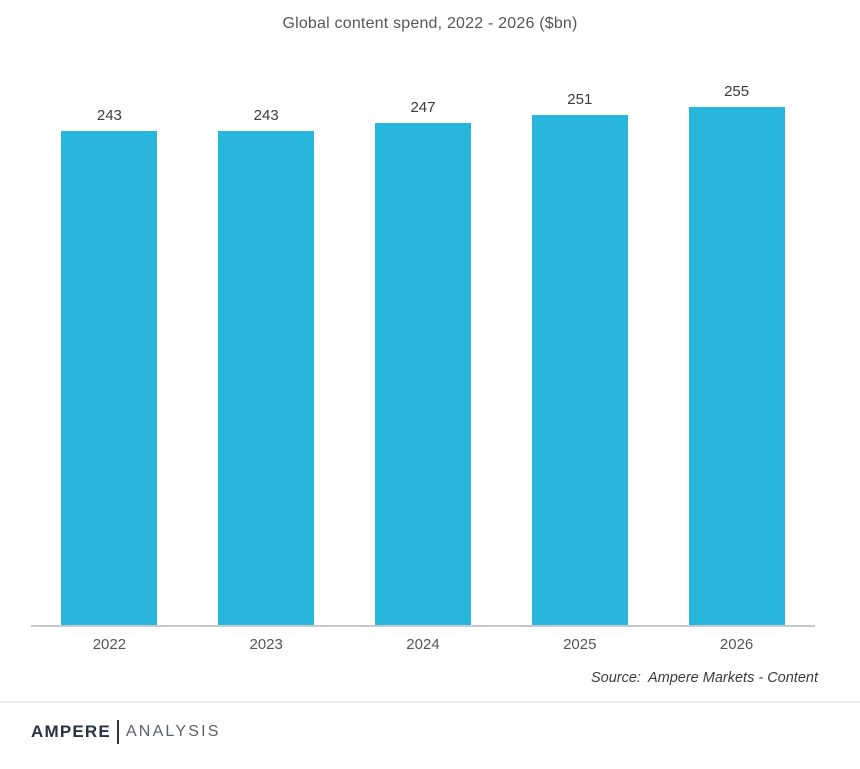  Describe the element at coordinates (732, 678) in the screenshot. I see `source-text: Ampere Markets - Content` at that location.